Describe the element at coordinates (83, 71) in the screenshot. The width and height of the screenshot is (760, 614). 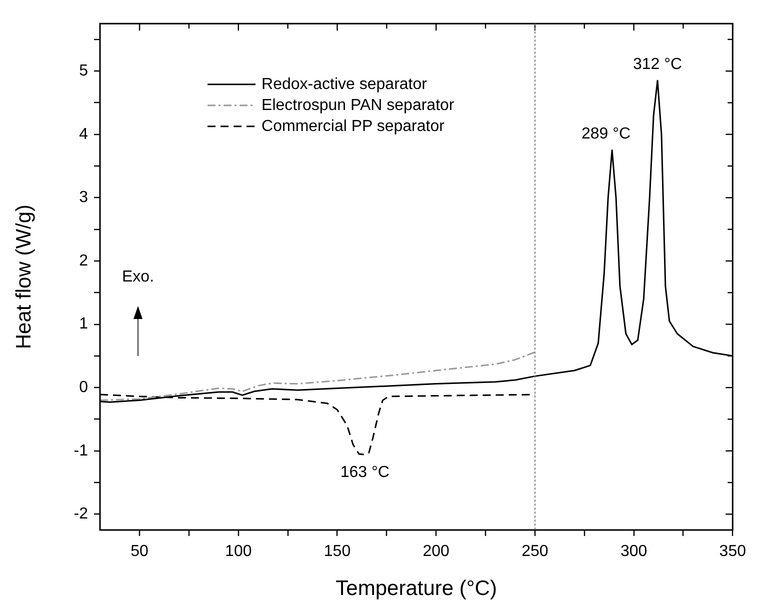
I see `y-tick-label: 5` at that location.